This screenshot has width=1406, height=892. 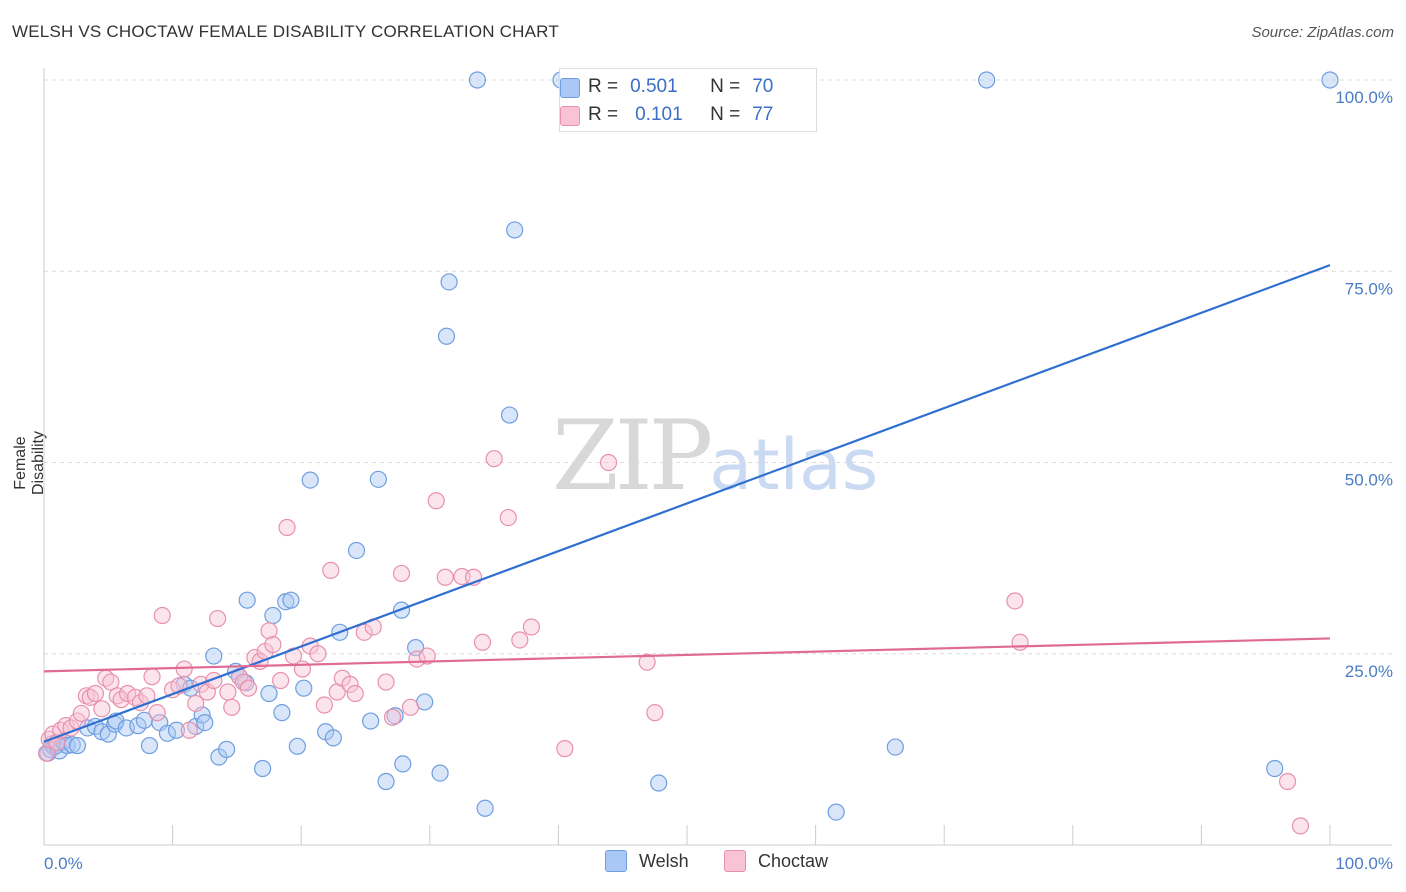 What do you see at coordinates (1322, 32) in the screenshot?
I see `chart-source: Source: ZipAtlas.com` at bounding box center [1322, 32].